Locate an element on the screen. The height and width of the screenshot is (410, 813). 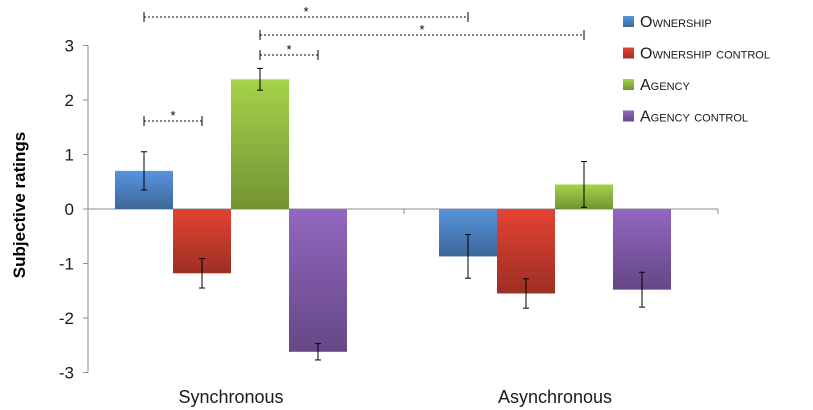
y-tick-label: 0 is located at coordinates (69, 209).